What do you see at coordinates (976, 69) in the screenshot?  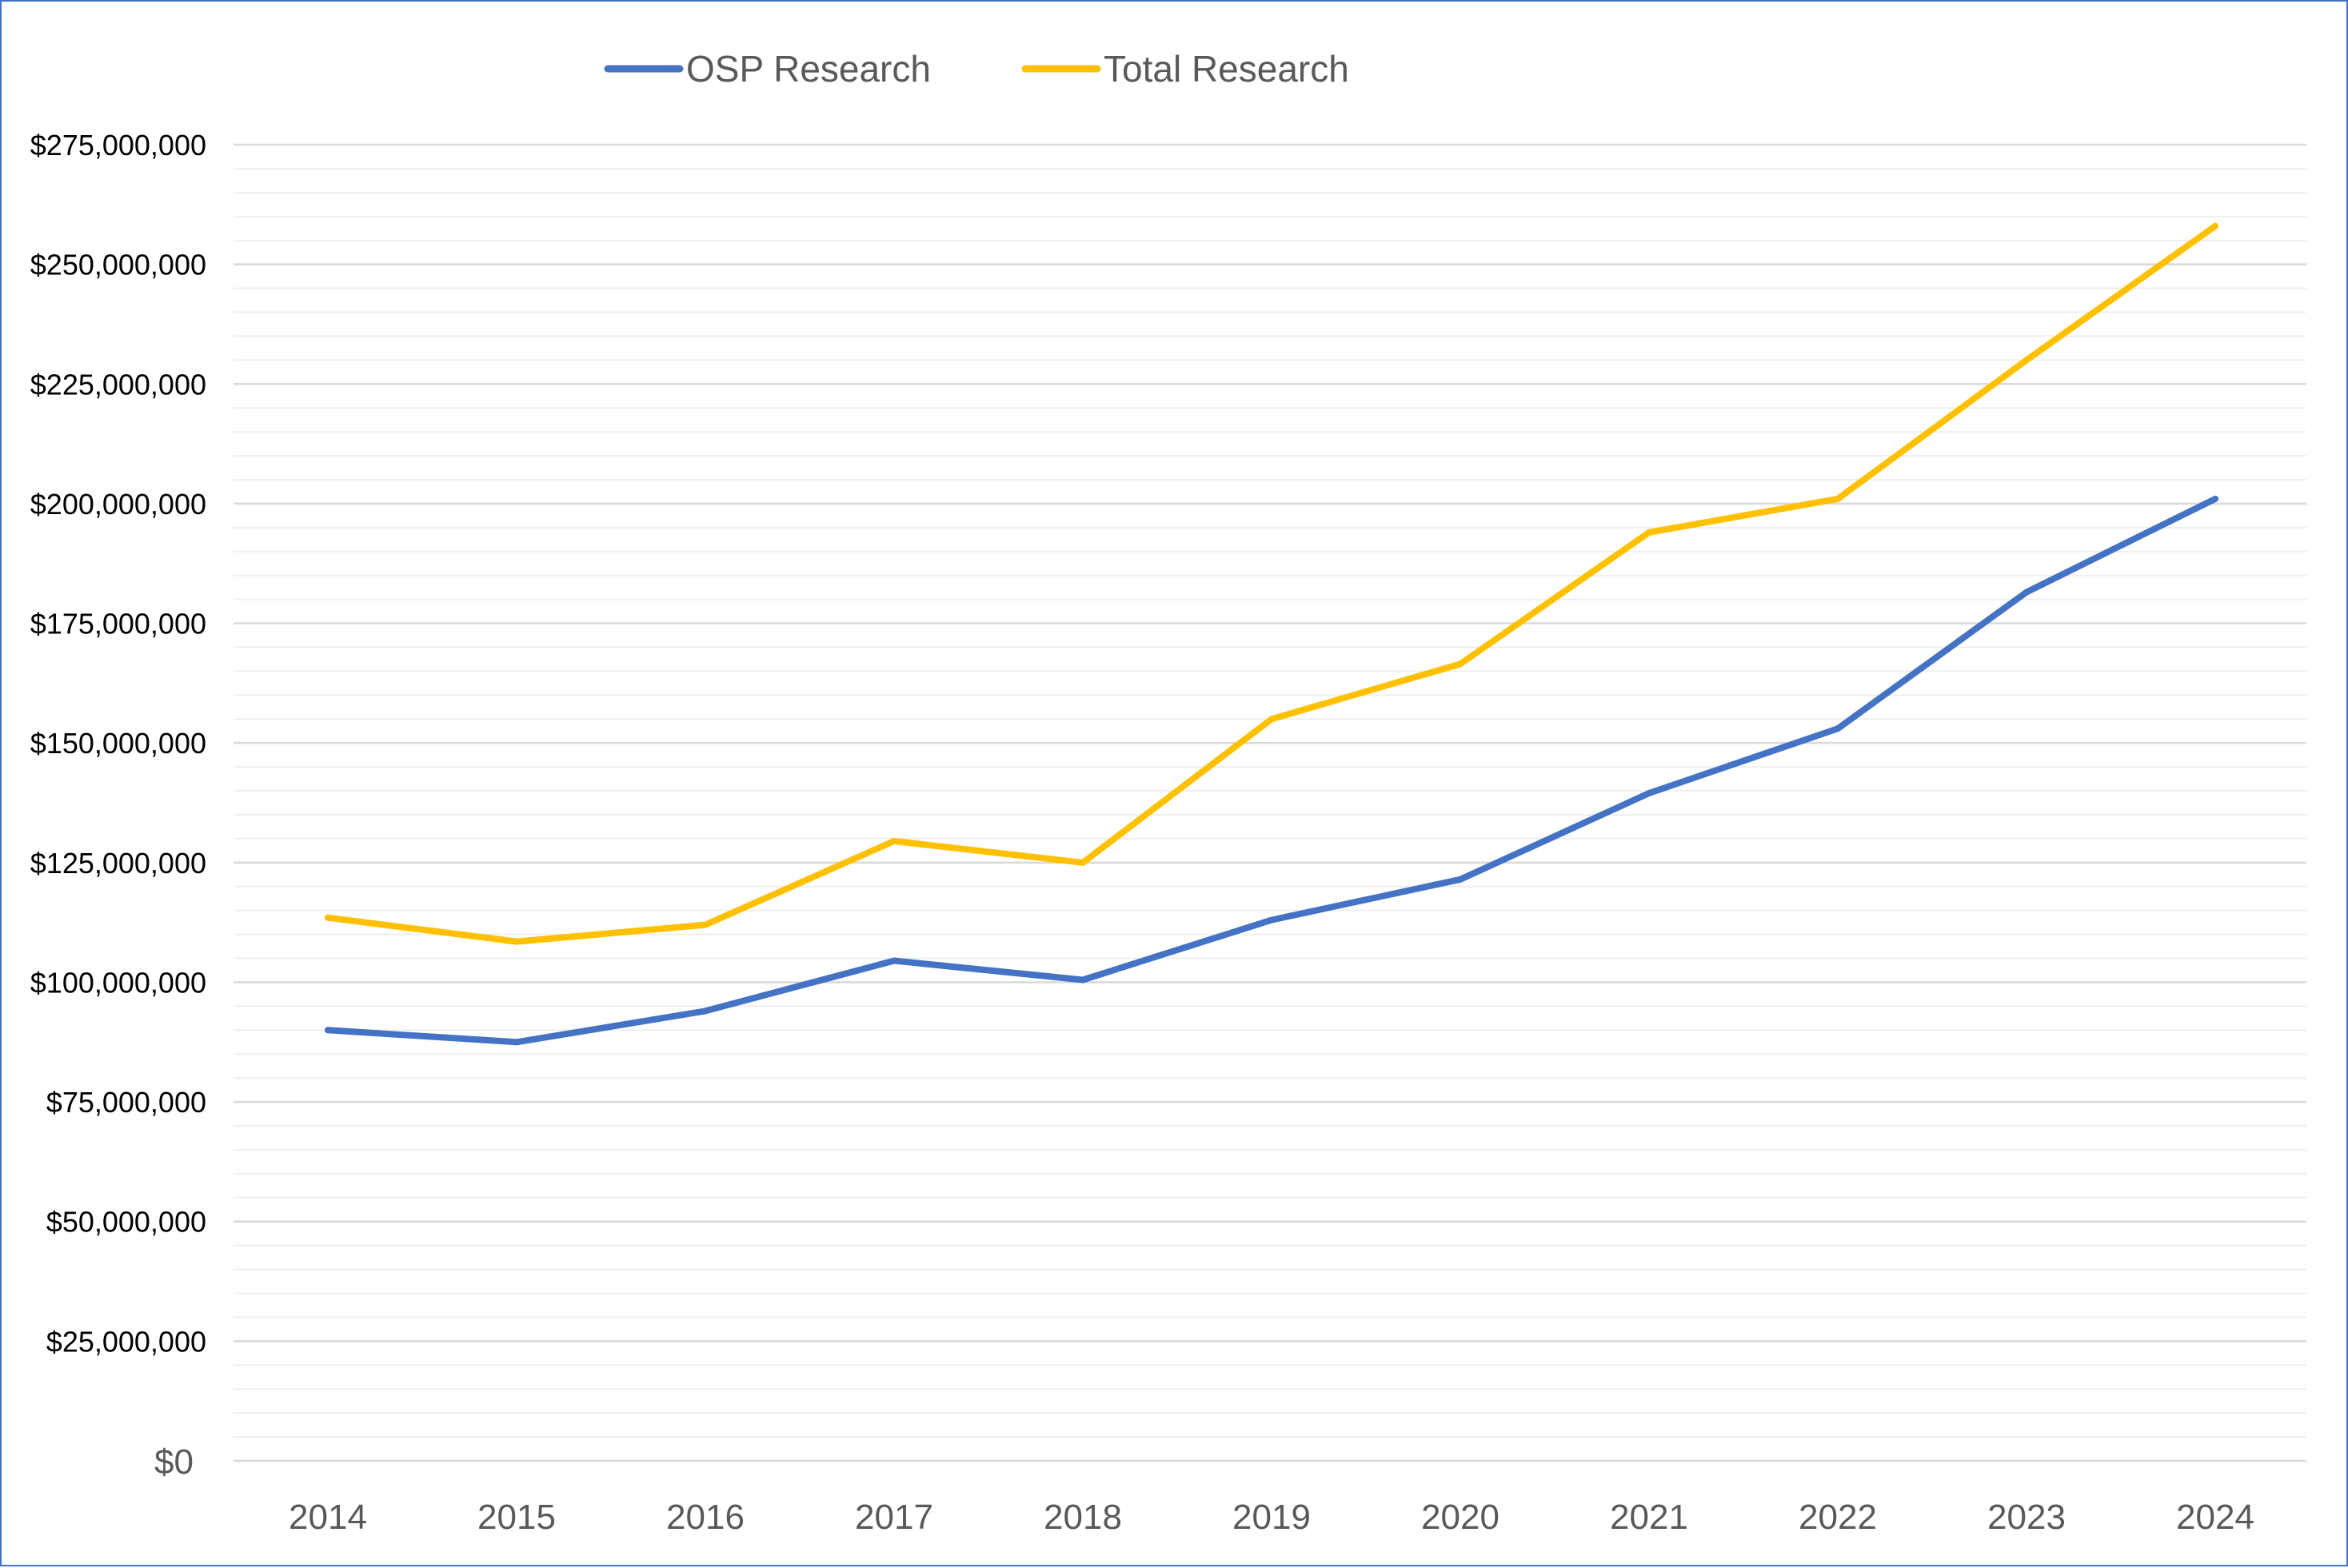 I see `legend: OSP Research Total Research` at bounding box center [976, 69].